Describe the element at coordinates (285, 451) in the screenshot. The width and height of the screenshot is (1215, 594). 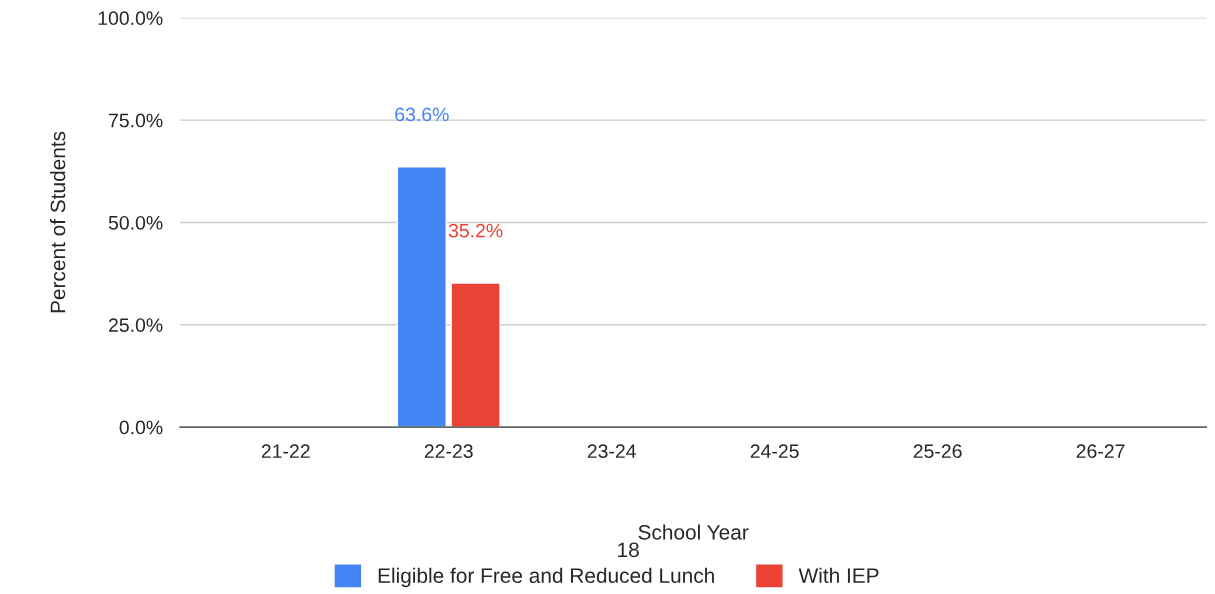
I see `x-tick-label: 21-22` at that location.